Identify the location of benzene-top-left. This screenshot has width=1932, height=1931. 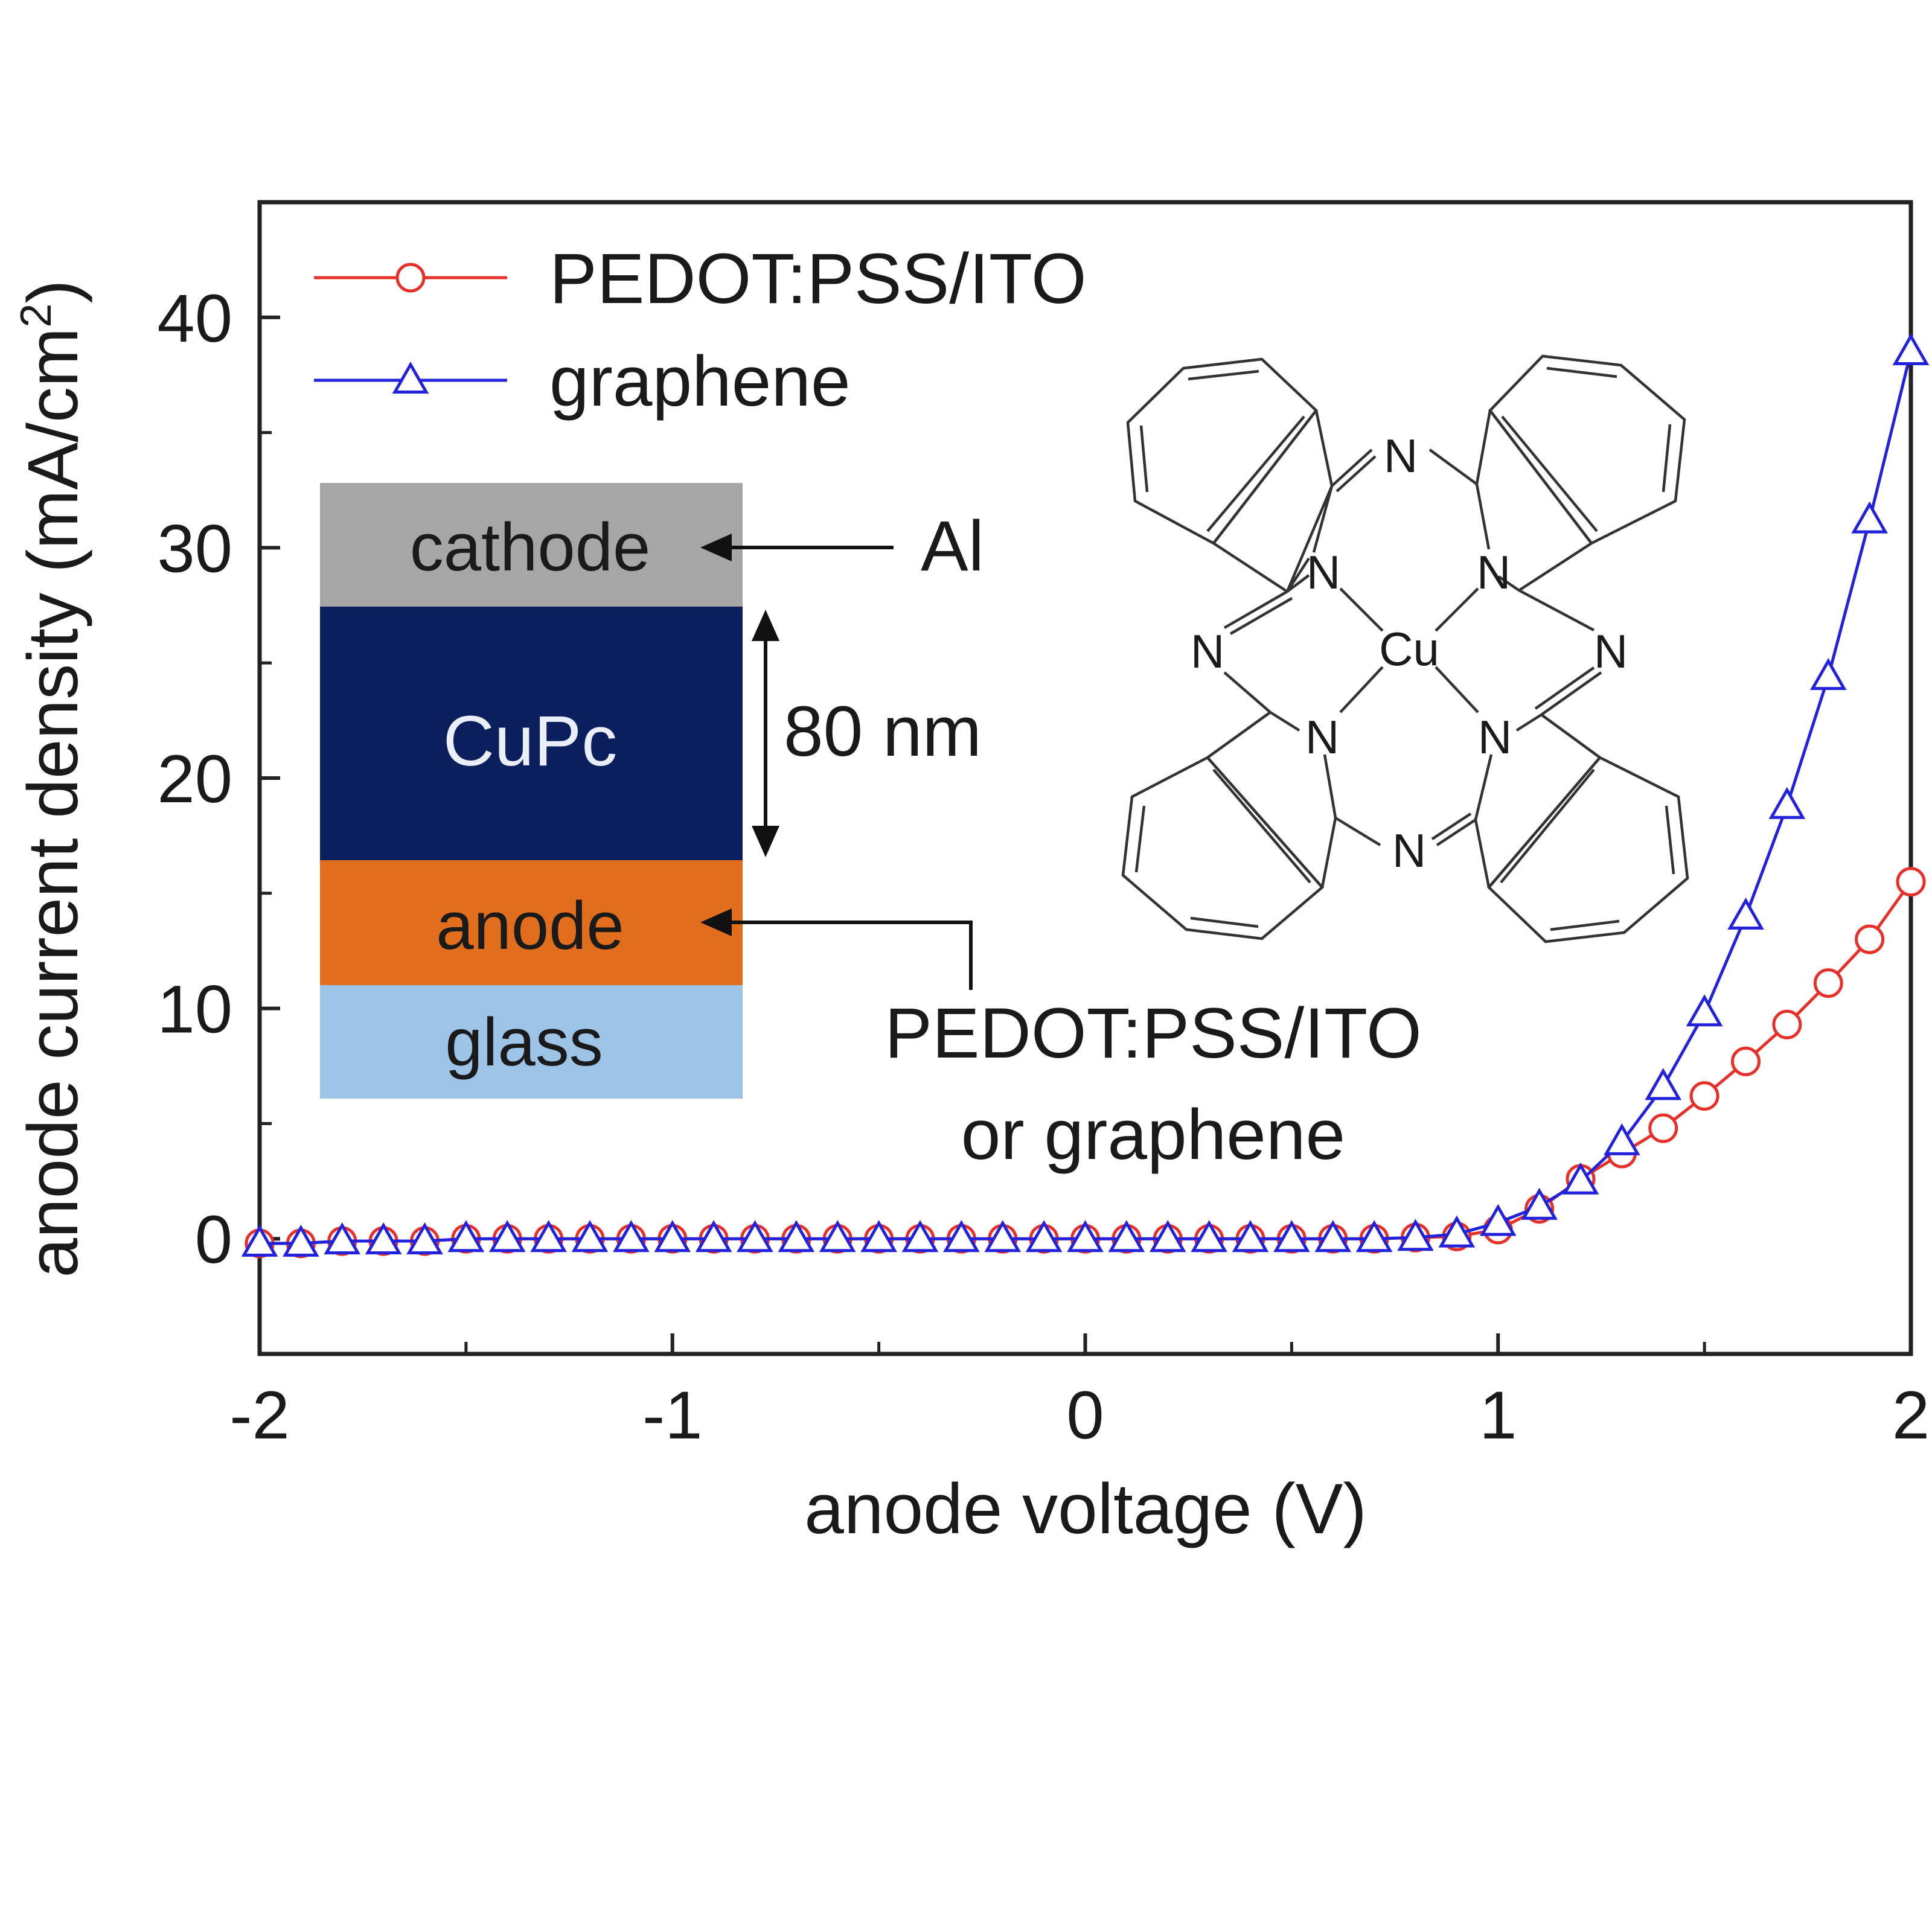
(1222, 451).